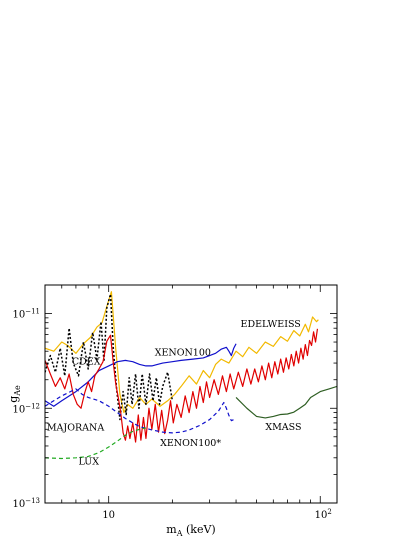 The height and width of the screenshot is (537, 415). Describe the element at coordinates (190, 443) in the screenshot. I see `annotation-xenon100-star: XENON100*` at that location.